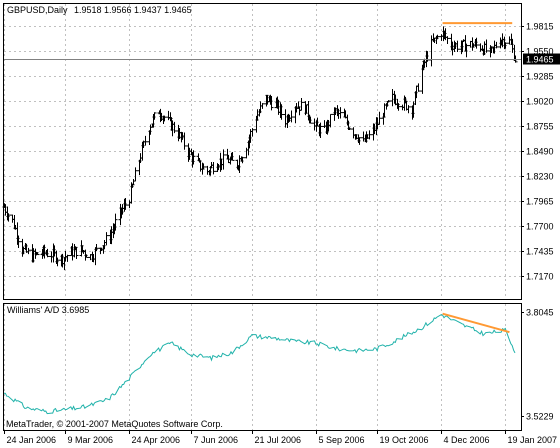 The height and width of the screenshot is (448, 560). Describe the element at coordinates (540, 227) in the screenshot. I see `price-axis-label: 1.7700` at that location.